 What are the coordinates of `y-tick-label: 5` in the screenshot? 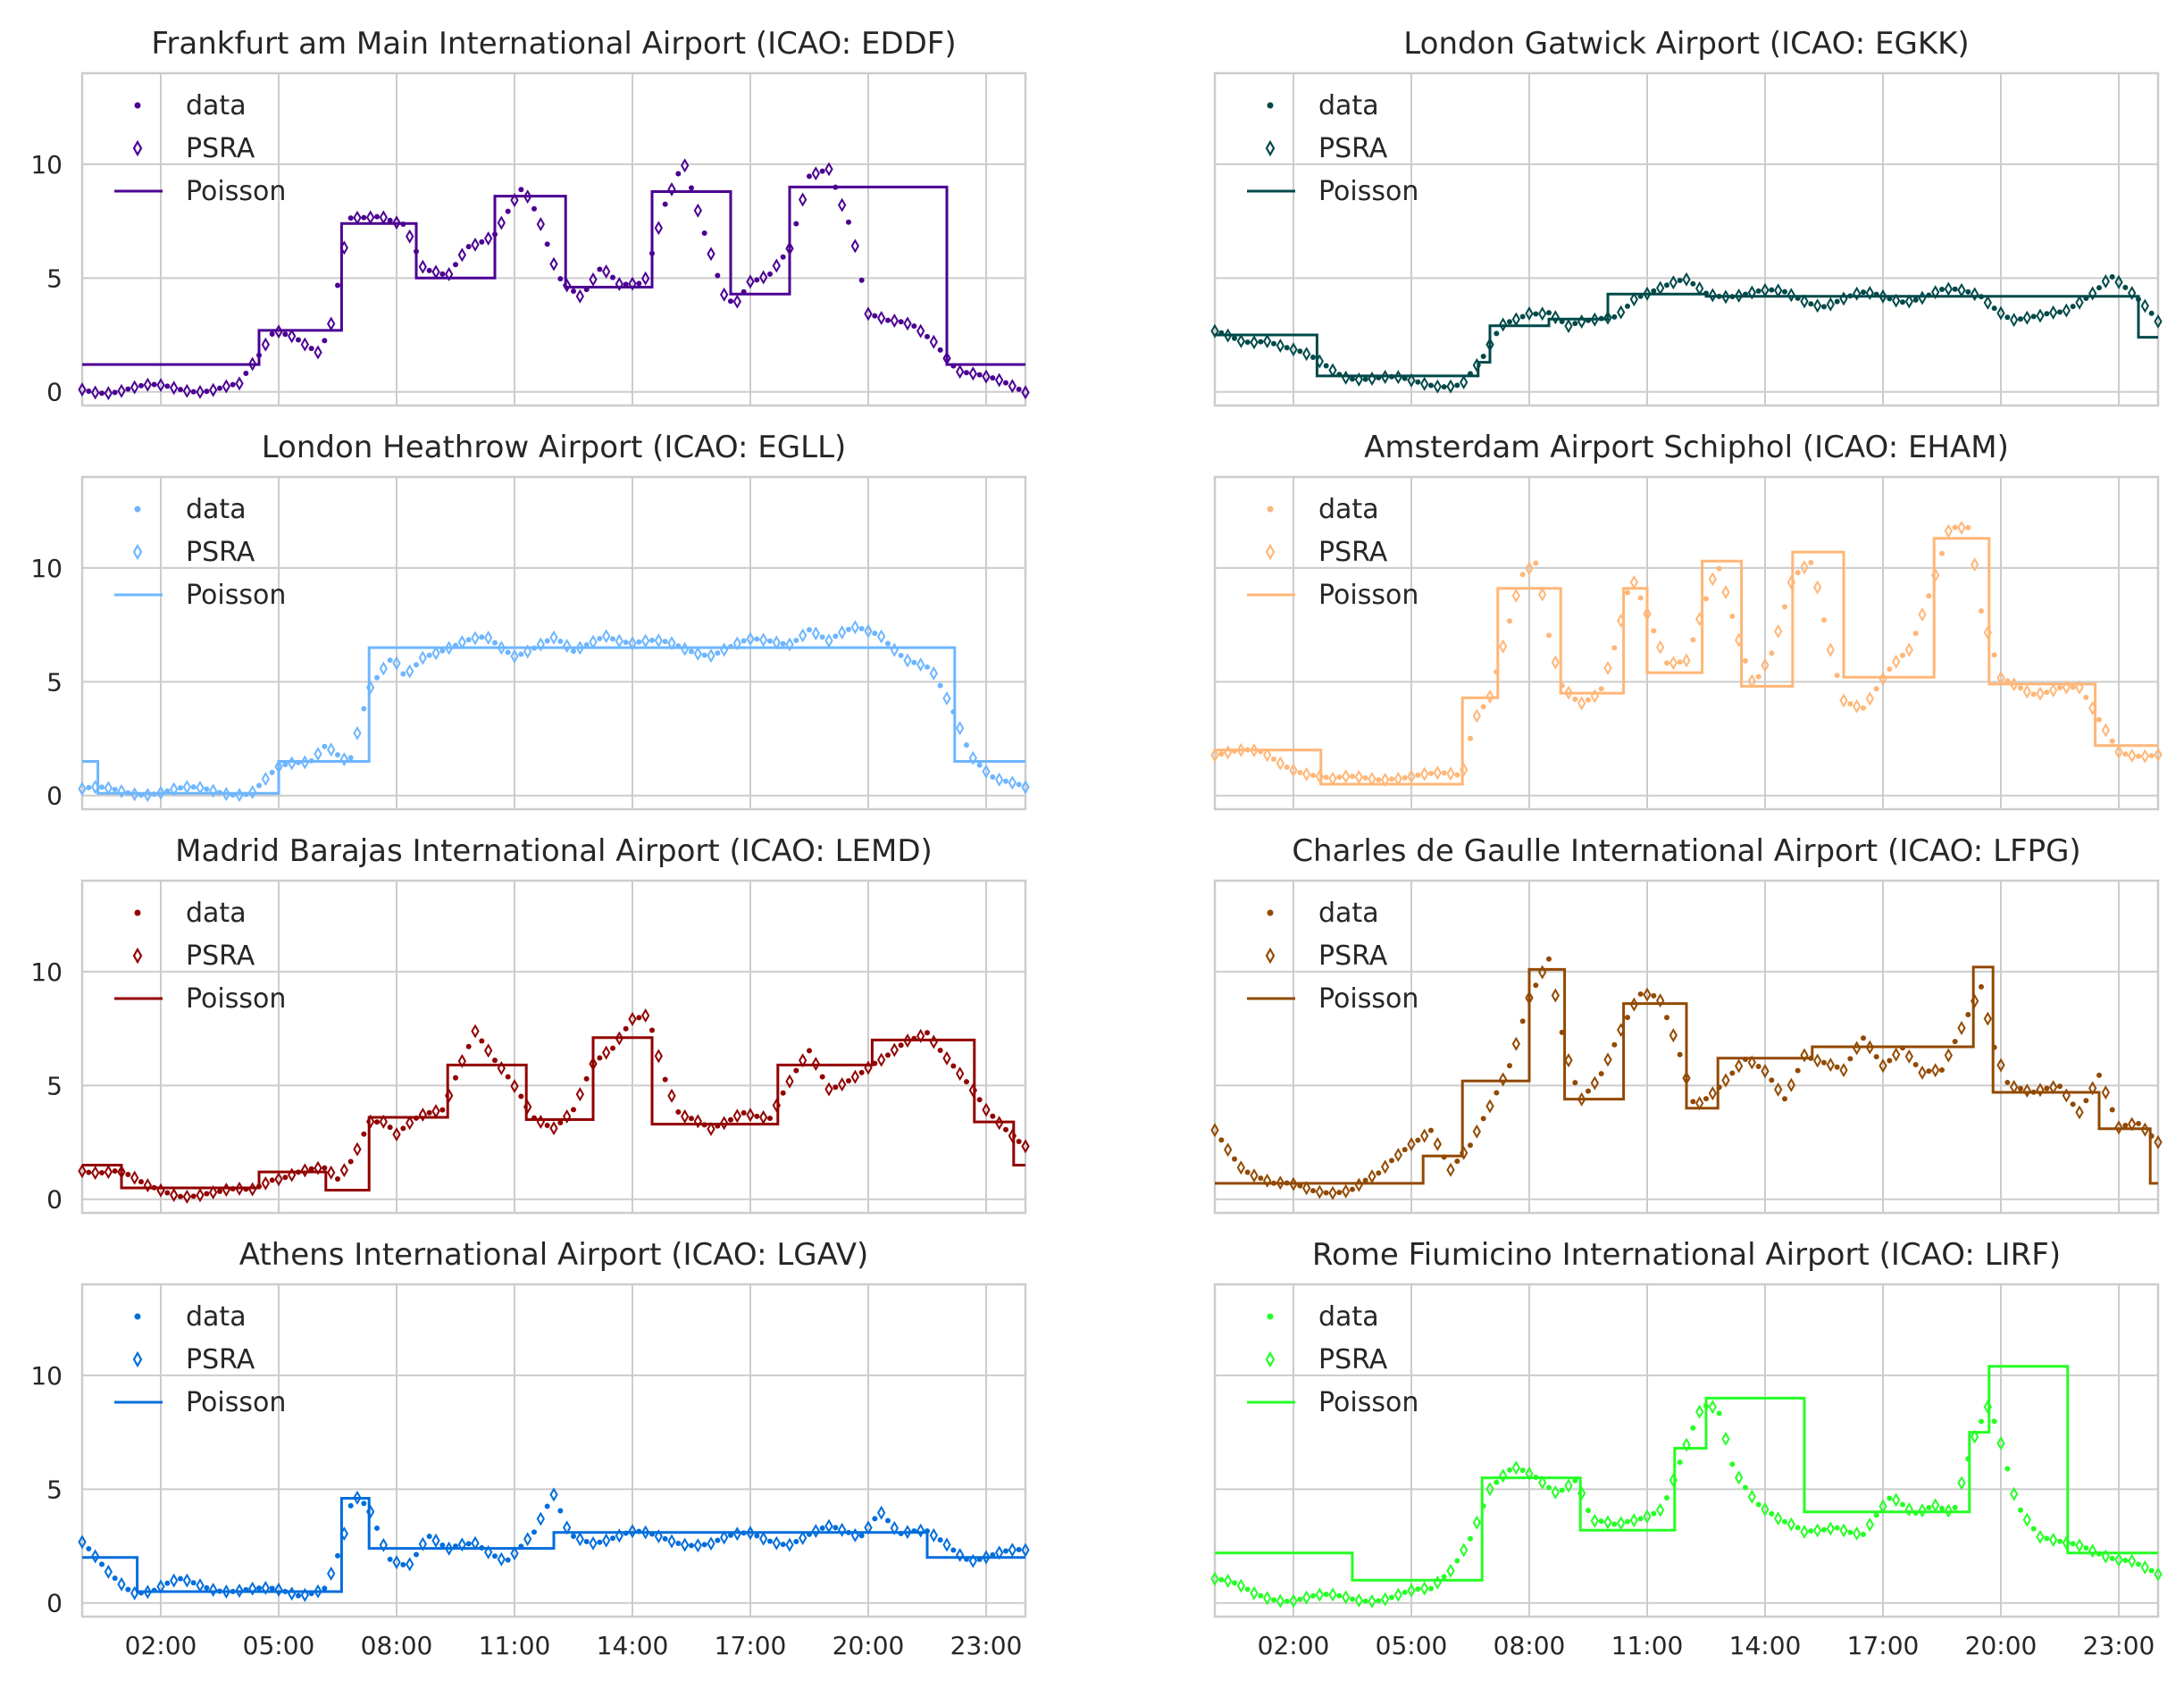 It's located at (54, 1490).